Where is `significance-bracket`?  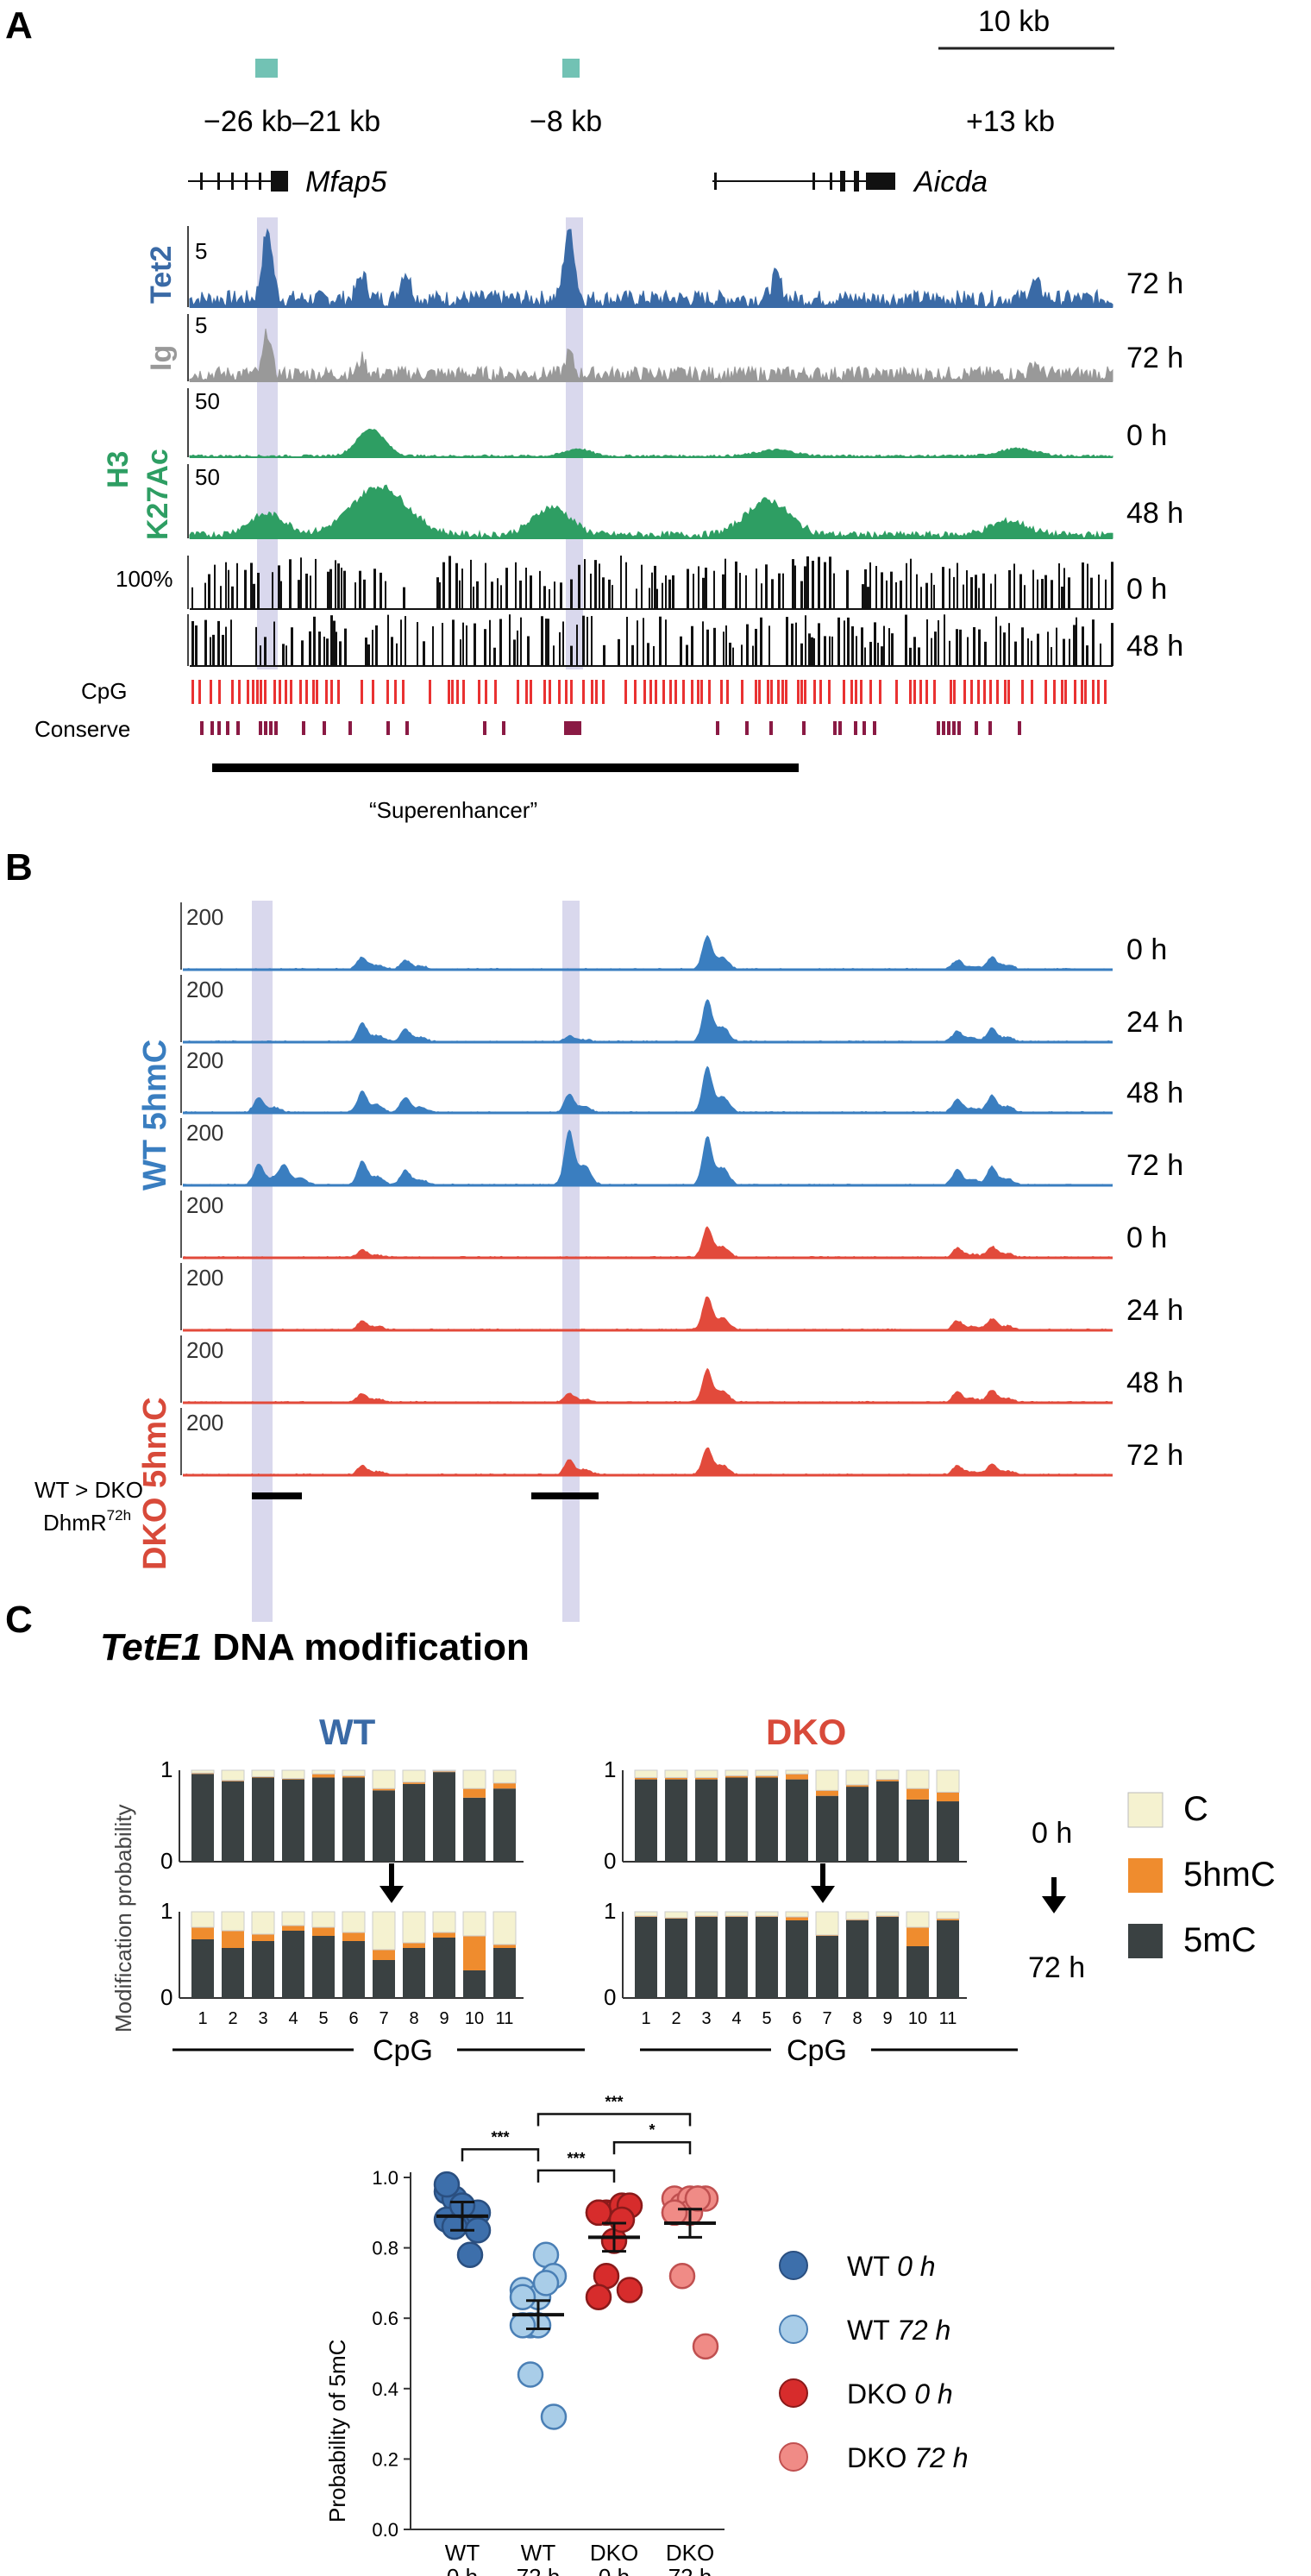
significance-bracket is located at coordinates (500, 2155).